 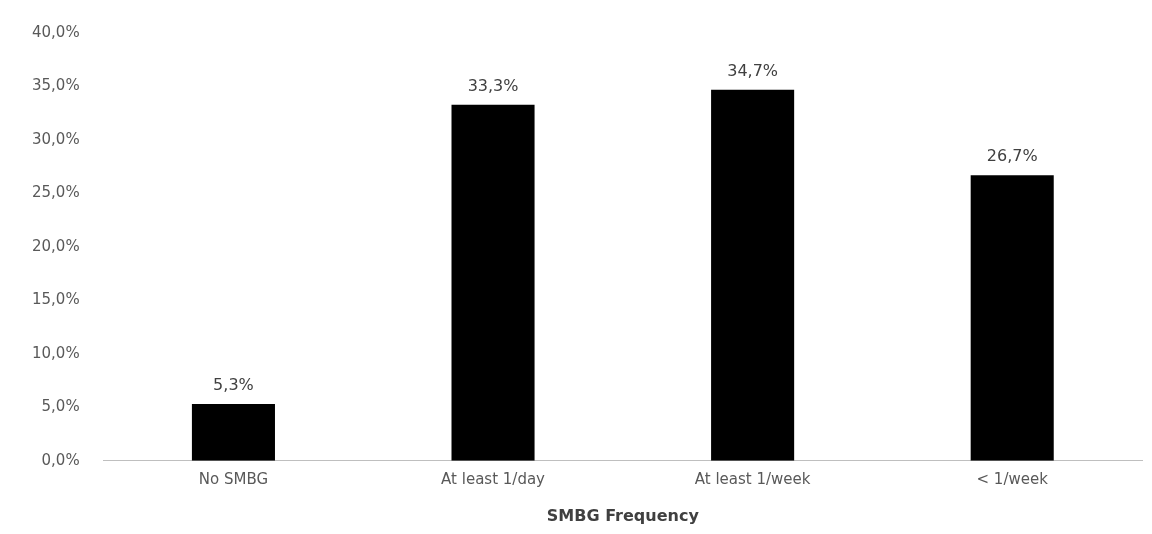 What do you see at coordinates (1012, 478) in the screenshot?
I see `x-tick-label: < 1/week` at bounding box center [1012, 478].